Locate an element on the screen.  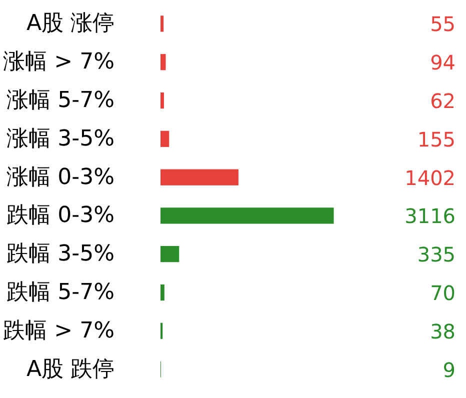
data-label: 55 is located at coordinates (443, 24).